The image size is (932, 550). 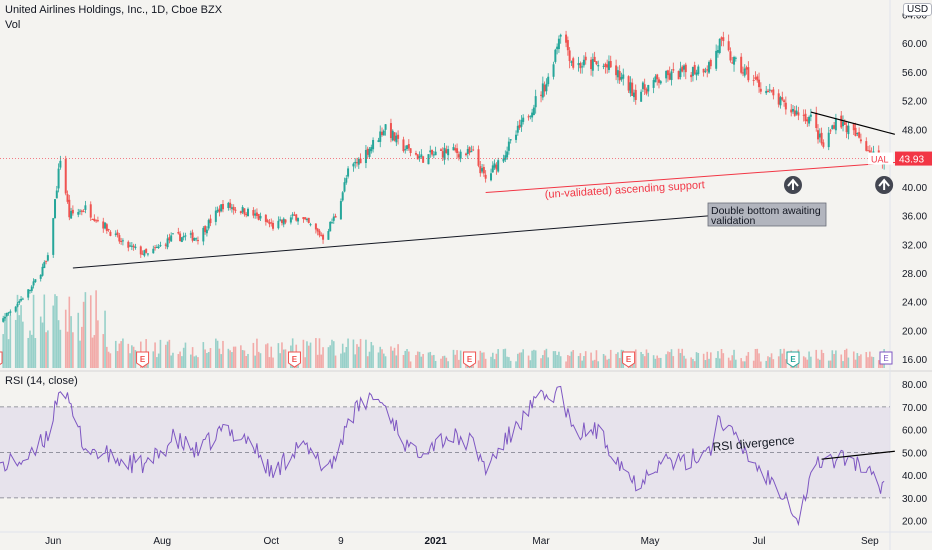 I want to click on time-tick-label: Sep, so click(x=870, y=541).